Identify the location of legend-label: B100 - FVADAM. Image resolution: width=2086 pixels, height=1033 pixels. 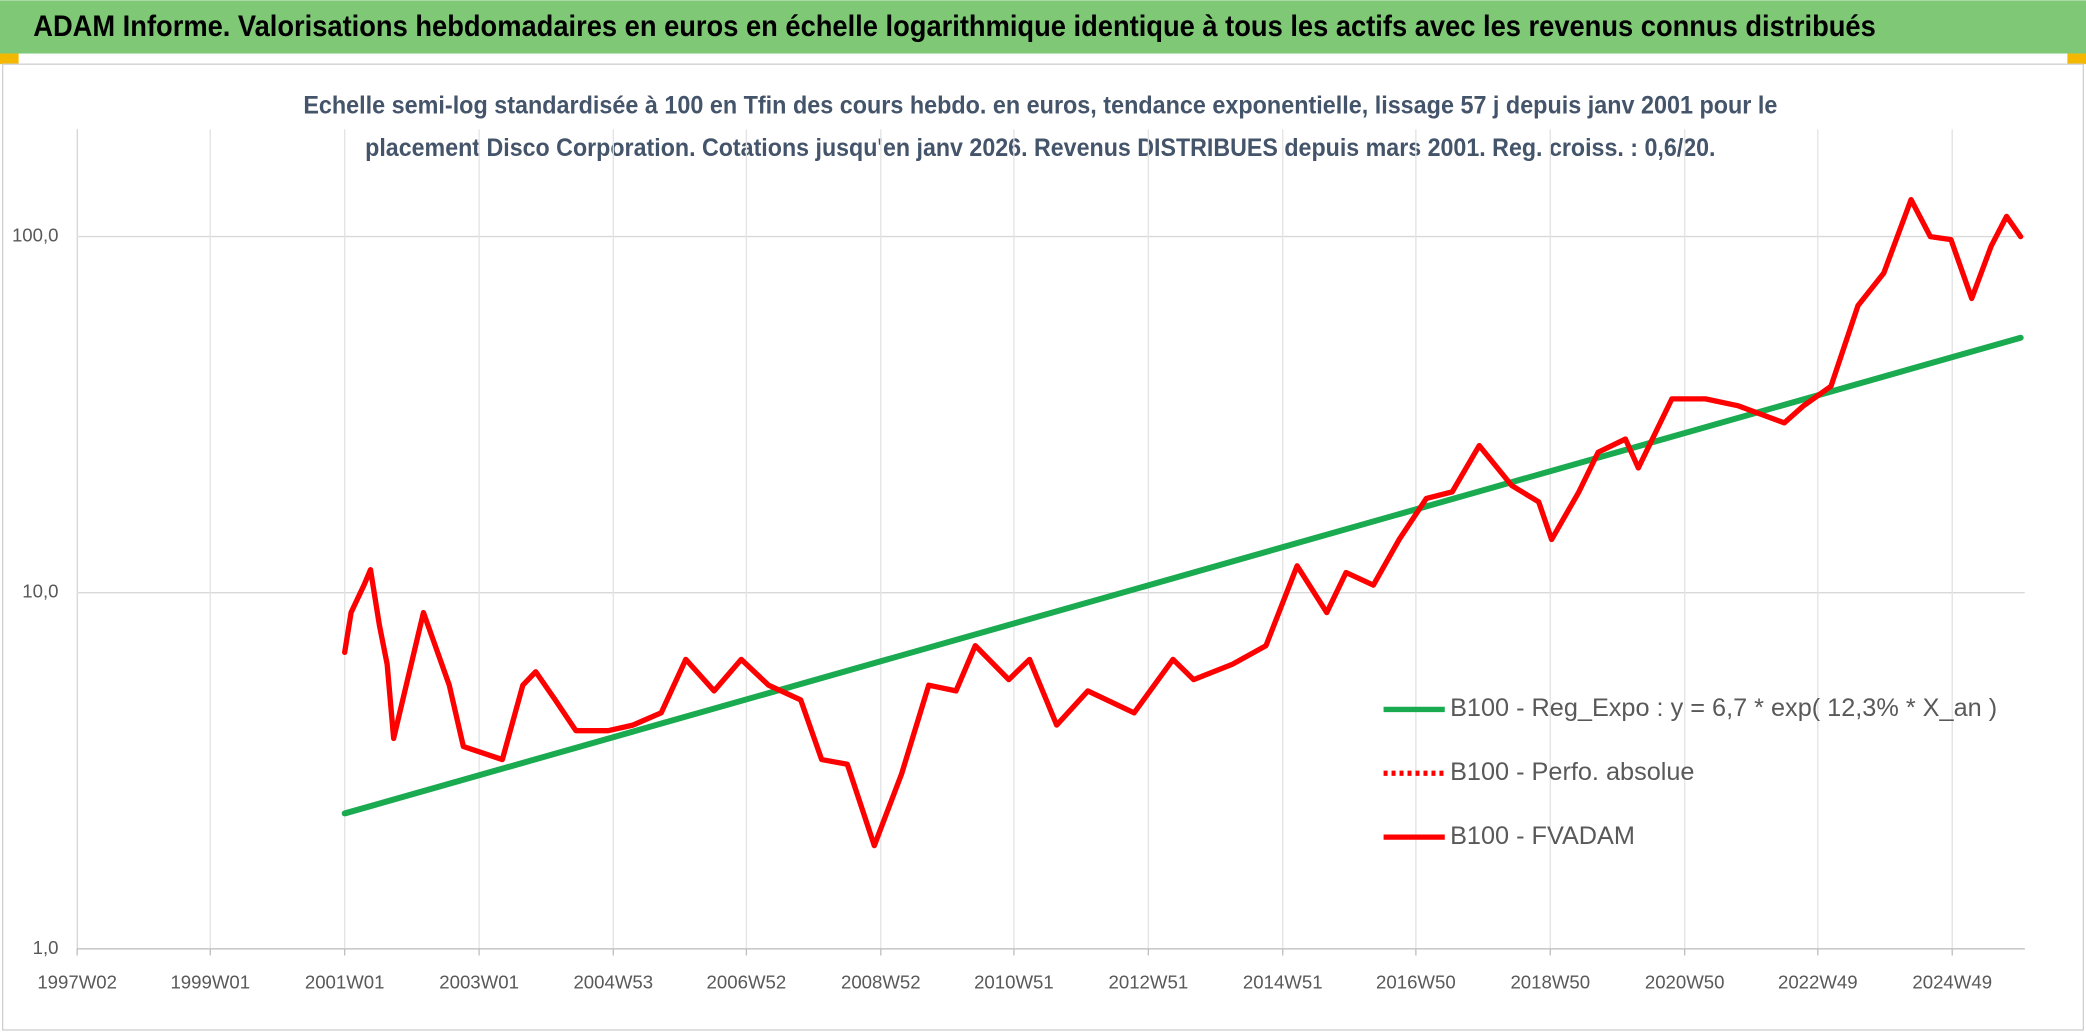
(1542, 836).